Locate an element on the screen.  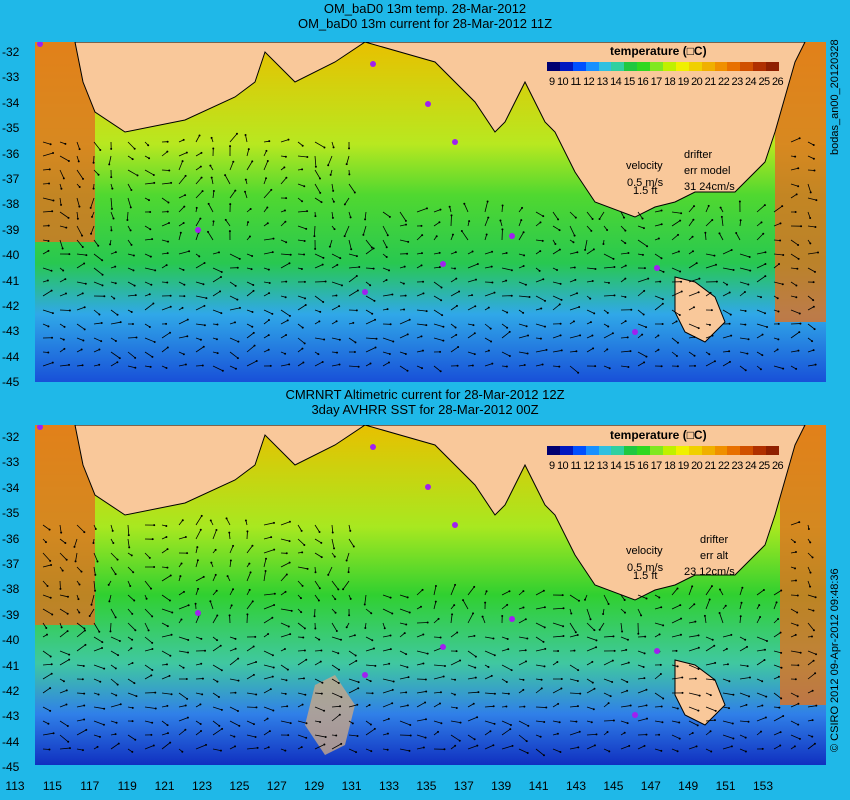
x-tick-label: 143 is located at coordinates (576, 786).